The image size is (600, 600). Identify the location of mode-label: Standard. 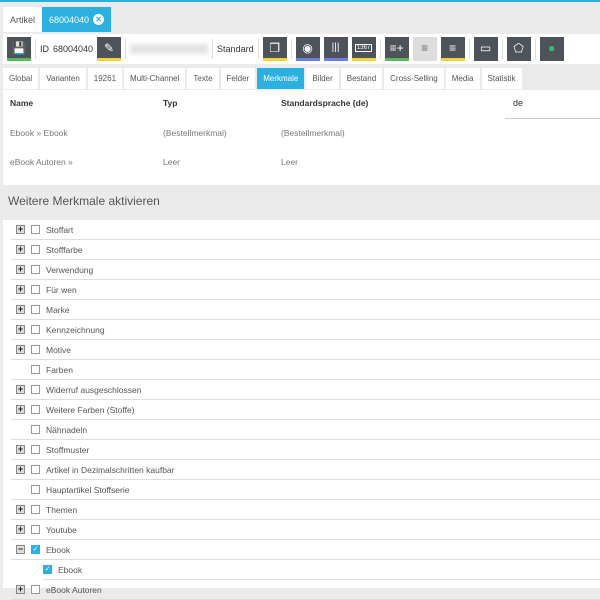
(235, 49).